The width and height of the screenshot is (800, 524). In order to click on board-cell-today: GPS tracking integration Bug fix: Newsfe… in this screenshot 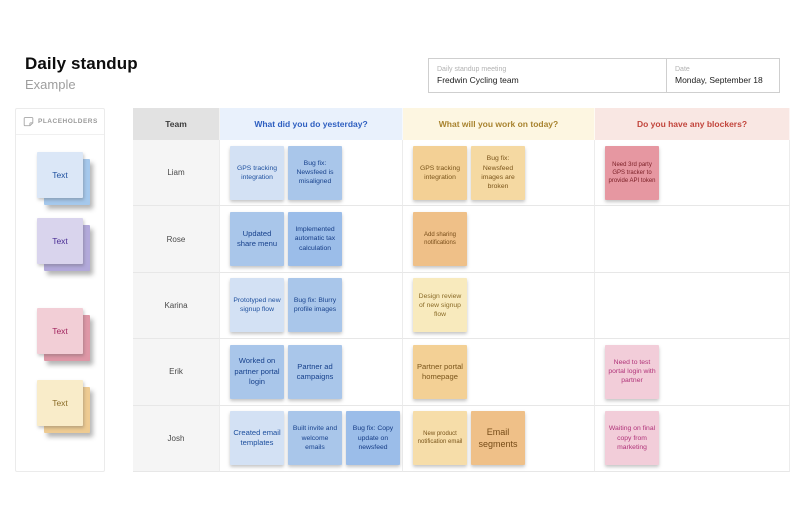, I will do `click(499, 173)`.